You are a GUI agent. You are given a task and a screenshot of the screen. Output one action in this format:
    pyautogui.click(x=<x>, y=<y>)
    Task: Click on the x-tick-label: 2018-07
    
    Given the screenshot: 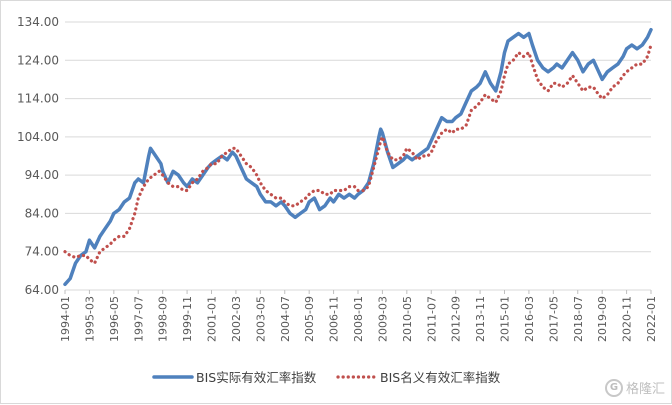 What is the action you would take?
    pyautogui.click(x=578, y=319)
    